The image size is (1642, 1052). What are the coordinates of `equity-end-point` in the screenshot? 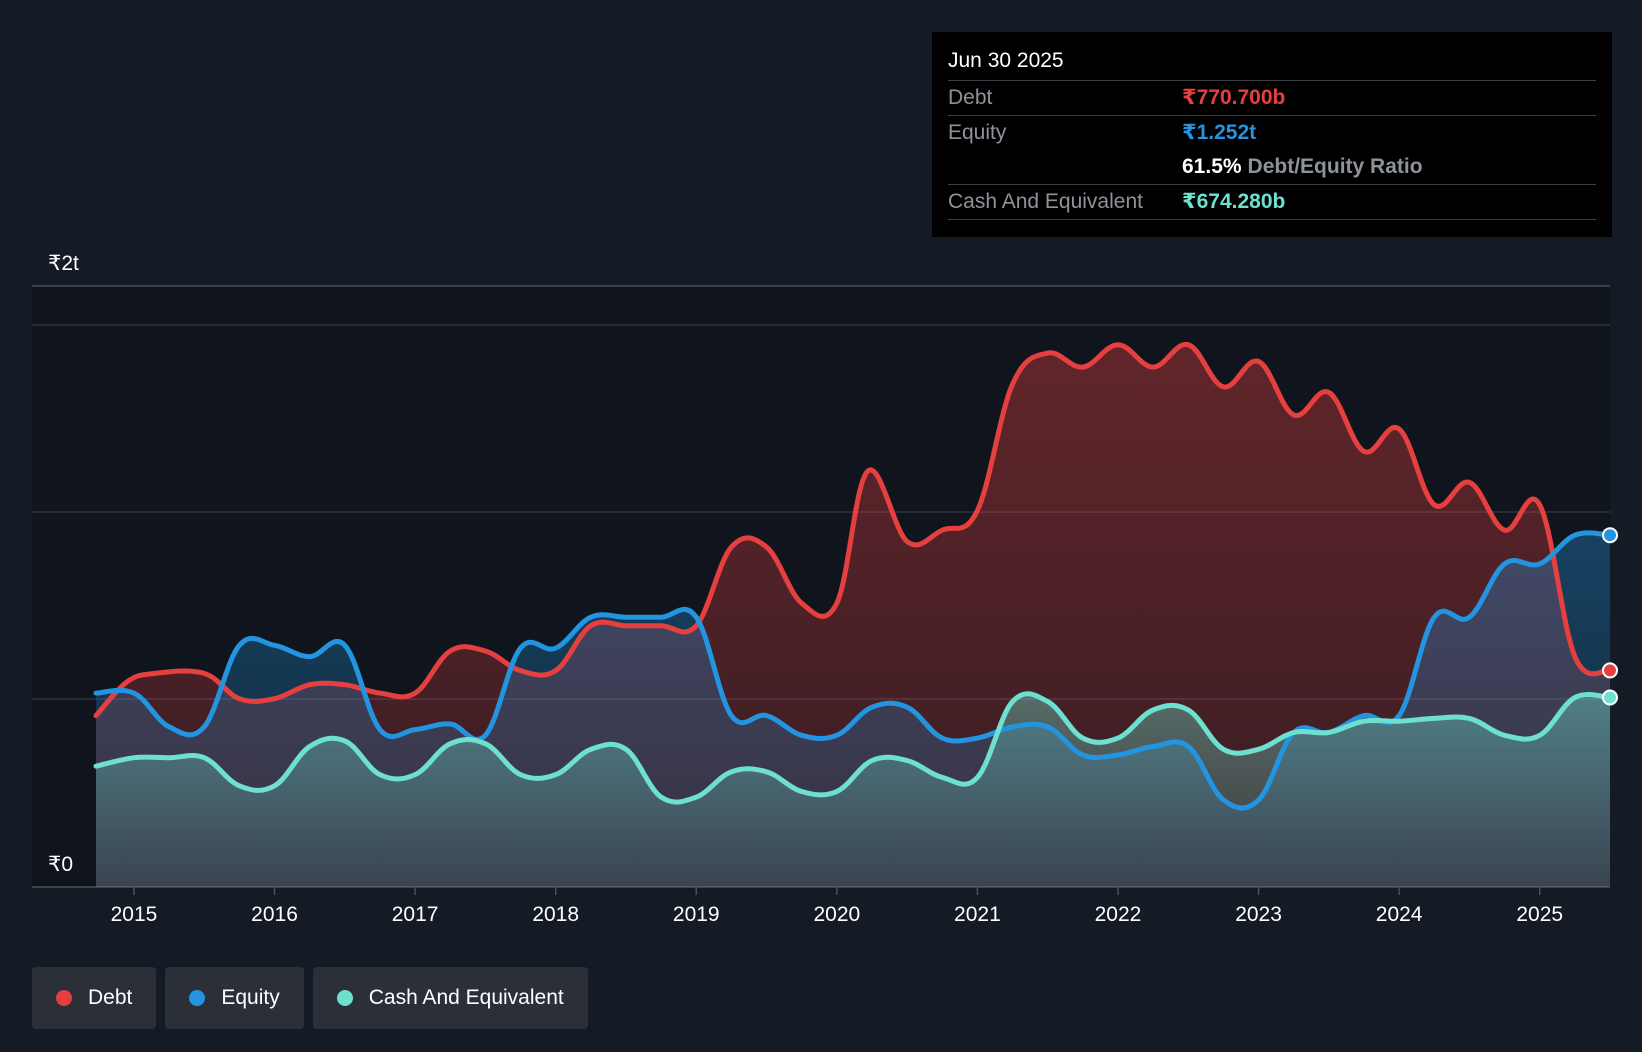 It's located at (1610, 535).